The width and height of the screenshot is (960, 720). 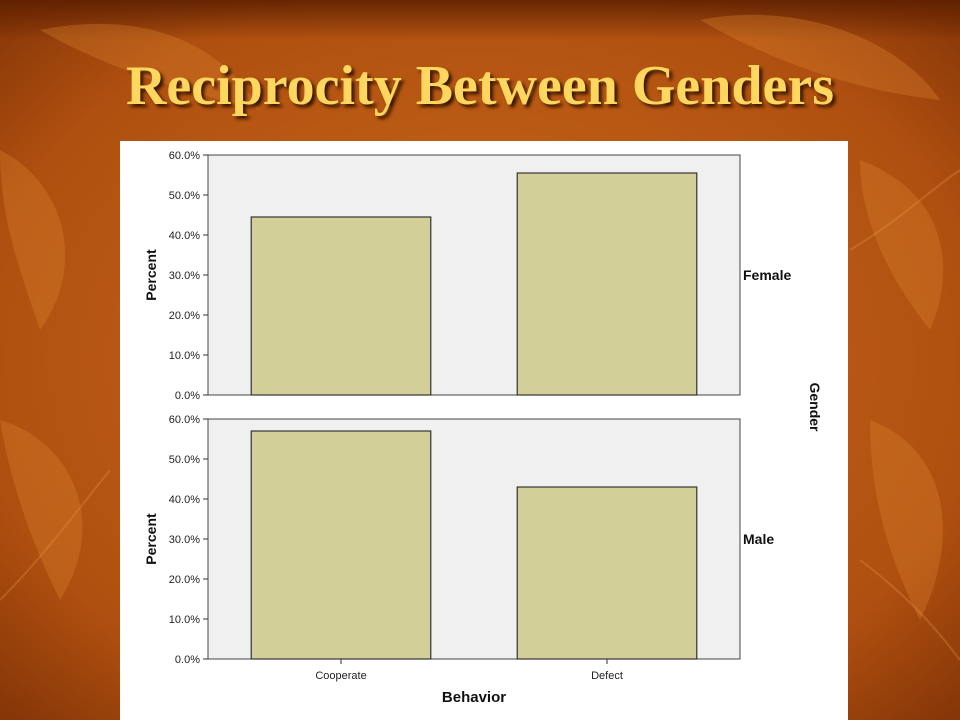 What do you see at coordinates (607, 676) in the screenshot?
I see `x-tick-label: Defect` at bounding box center [607, 676].